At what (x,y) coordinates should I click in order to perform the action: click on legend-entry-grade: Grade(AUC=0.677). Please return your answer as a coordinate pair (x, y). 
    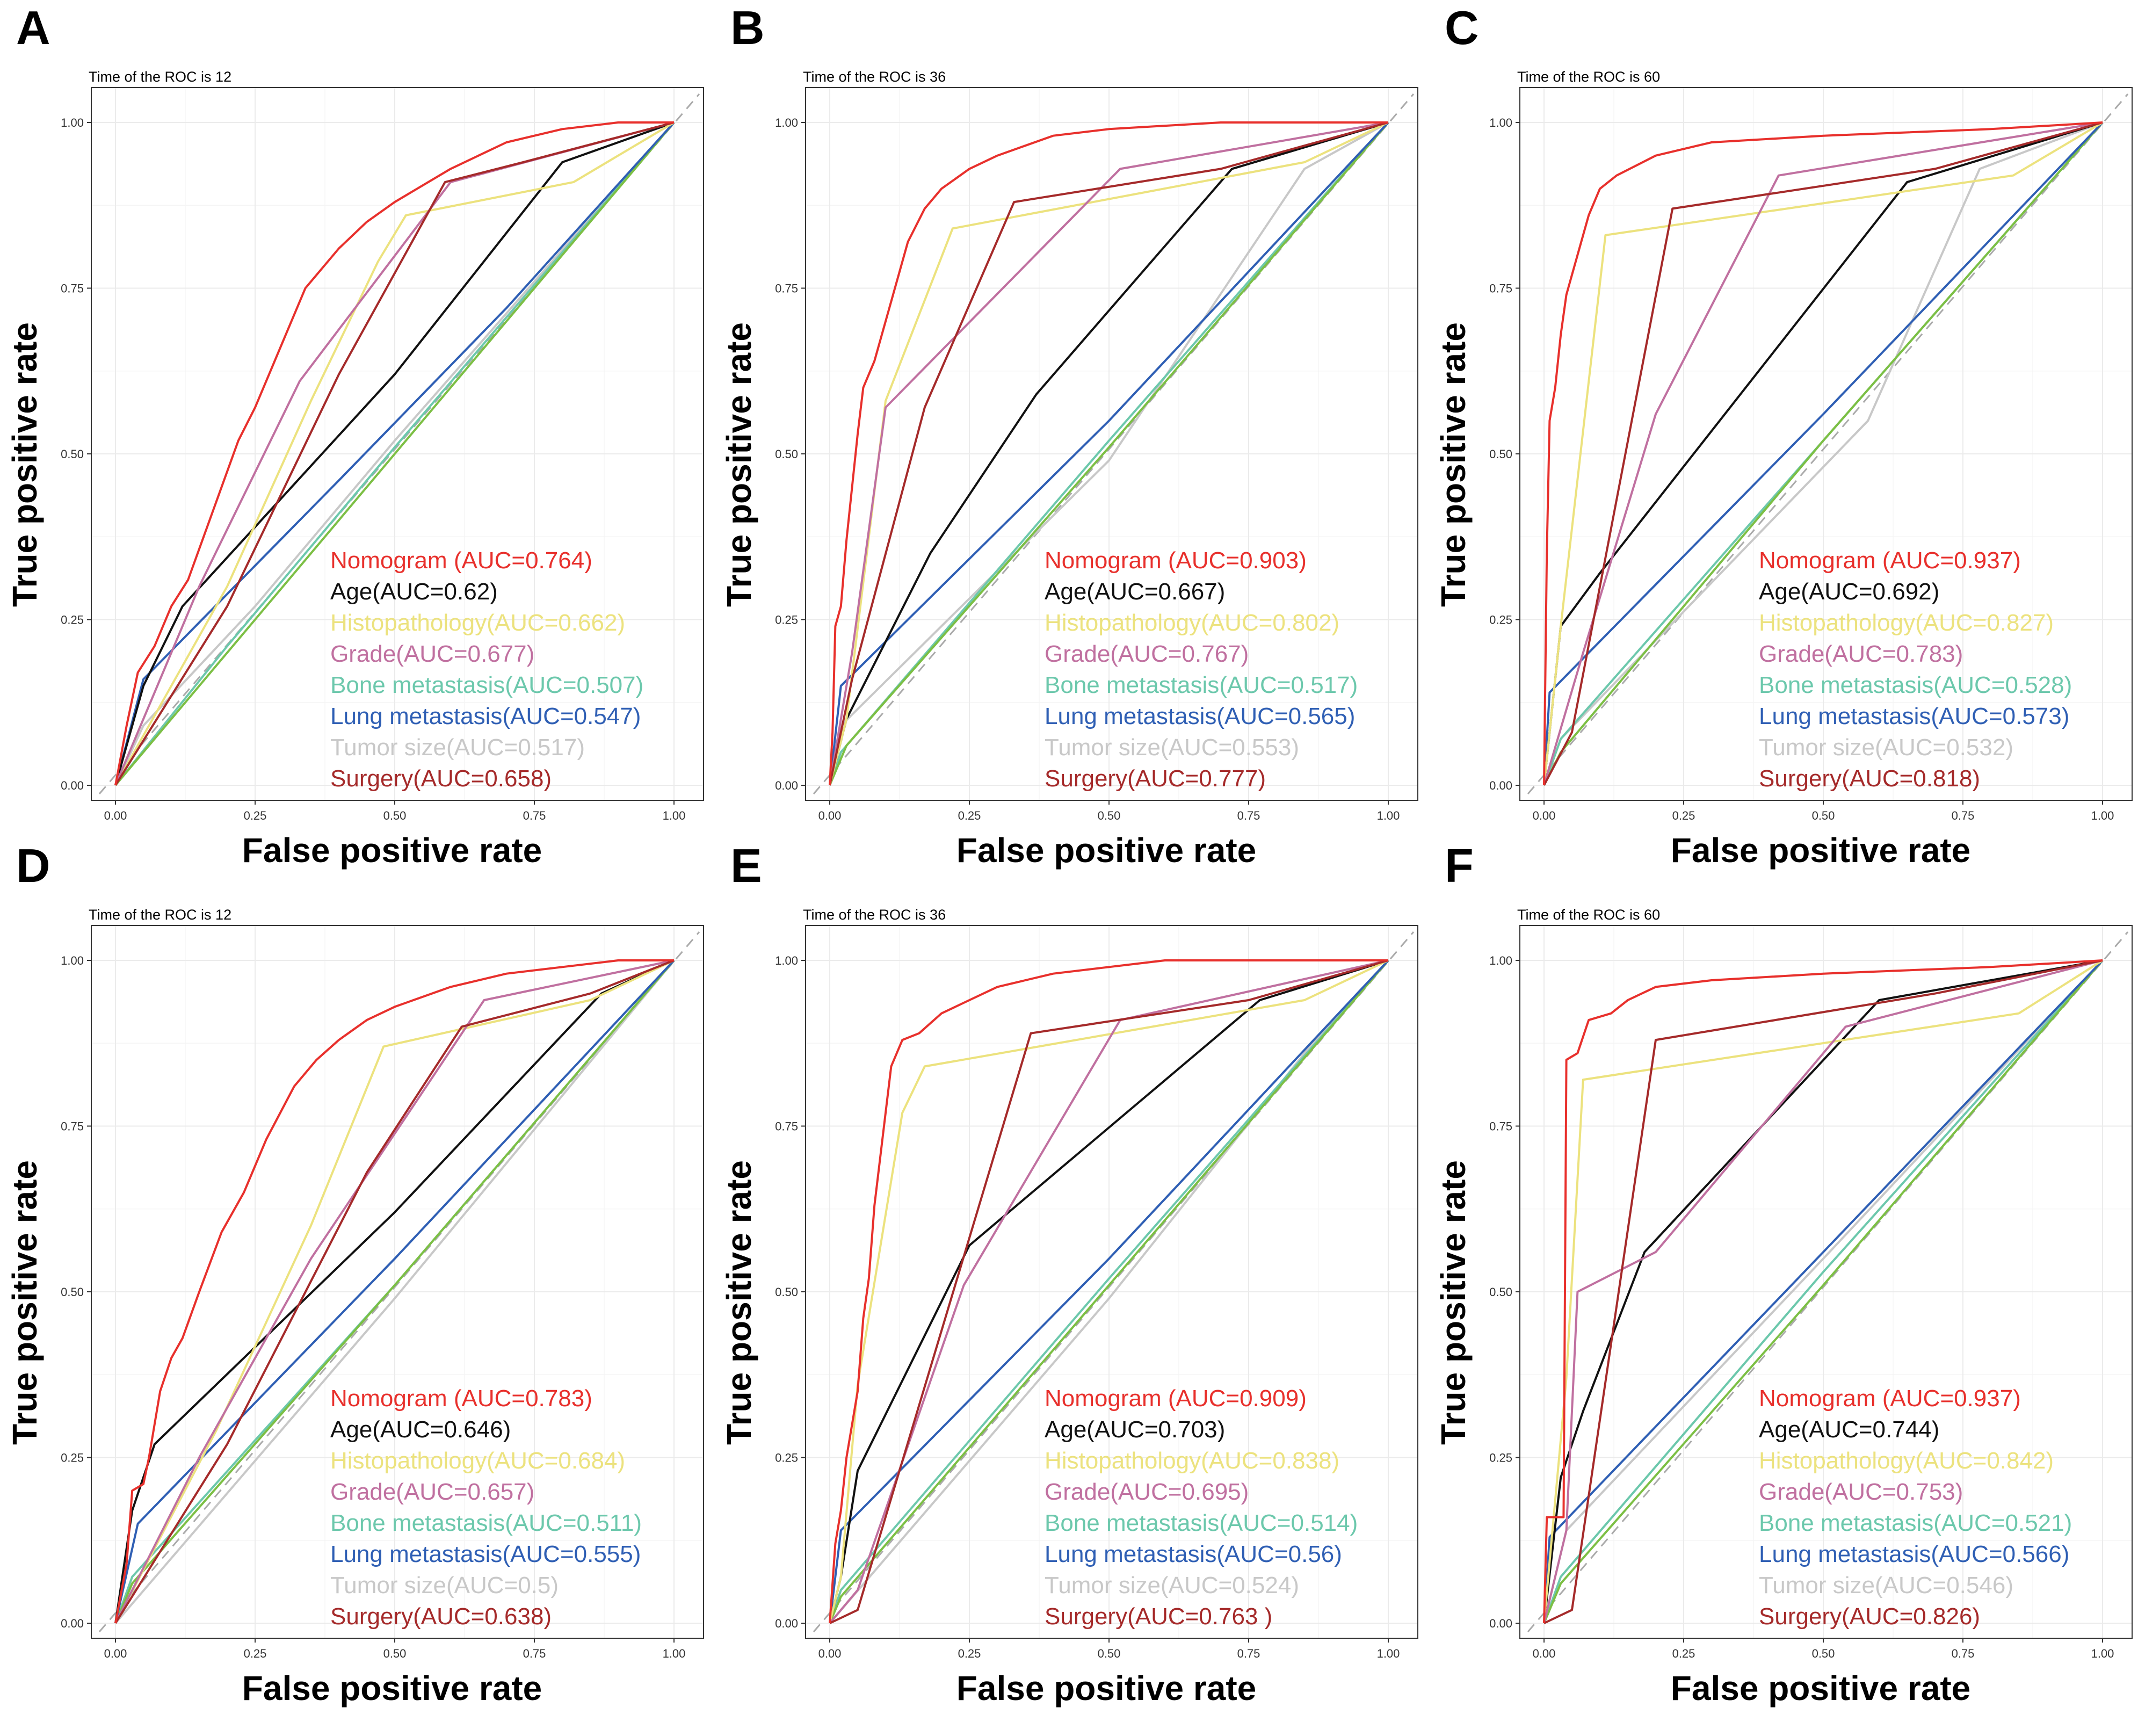
    Looking at the image, I should click on (432, 654).